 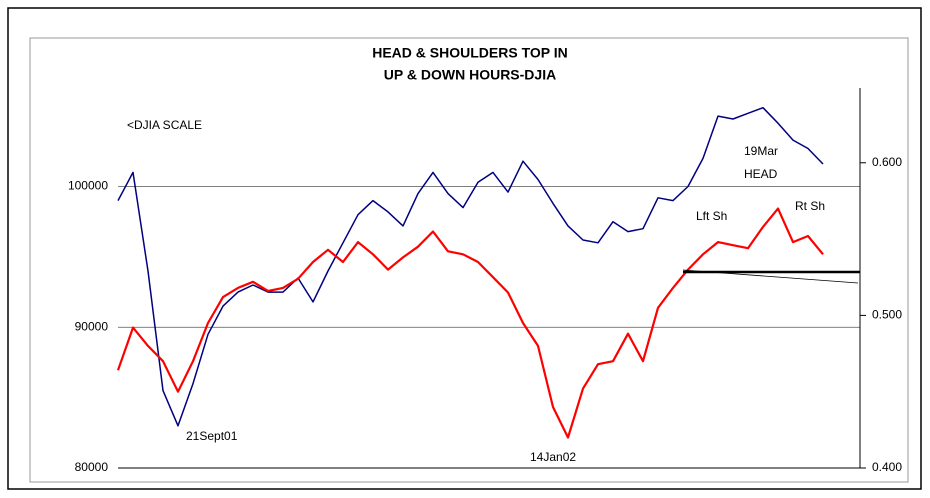 I want to click on y2-tick-label: 0.600, so click(x=887, y=162).